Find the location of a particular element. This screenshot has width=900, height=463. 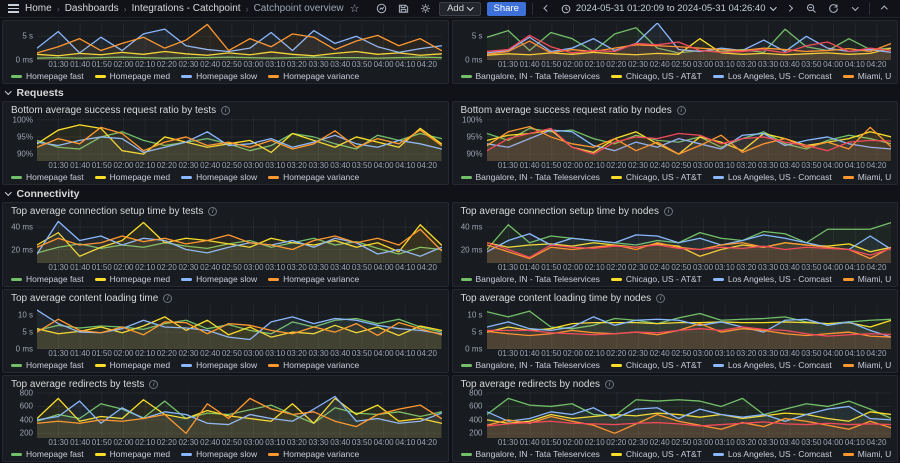

refresh-icon is located at coordinates (833, 9).